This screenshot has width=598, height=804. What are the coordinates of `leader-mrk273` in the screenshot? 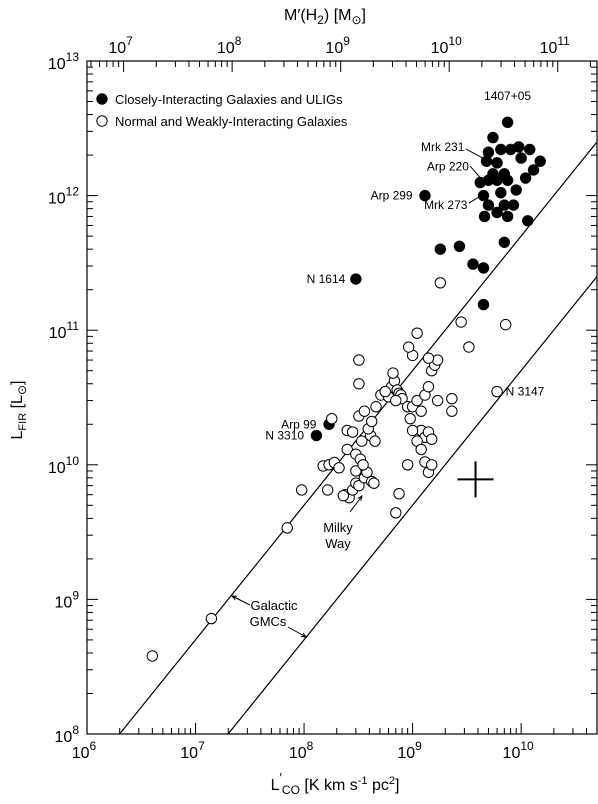 It's located at (475, 199).